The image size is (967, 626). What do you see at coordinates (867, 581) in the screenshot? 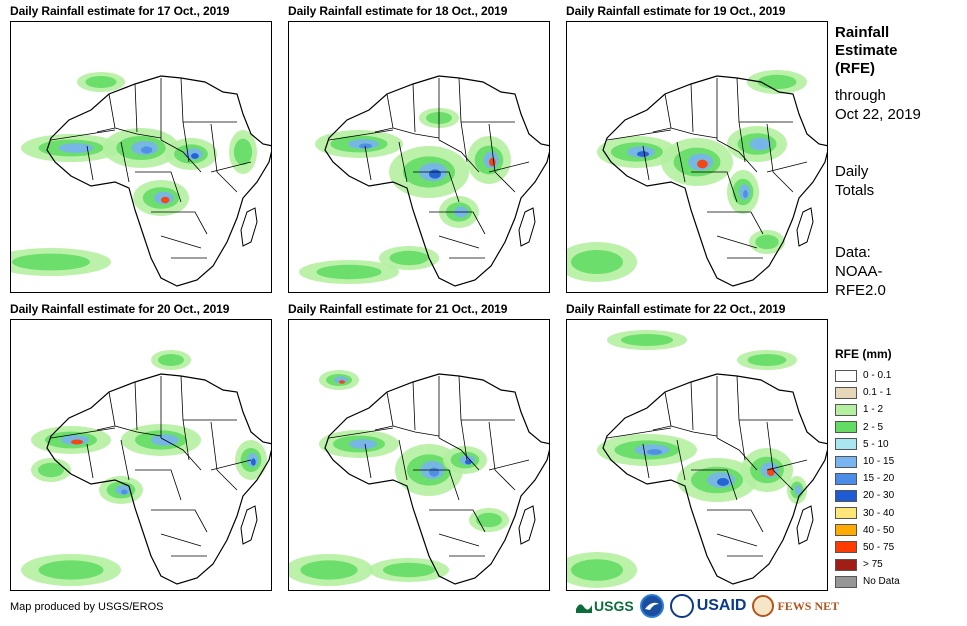
I see `legend-item: No Data` at bounding box center [867, 581].